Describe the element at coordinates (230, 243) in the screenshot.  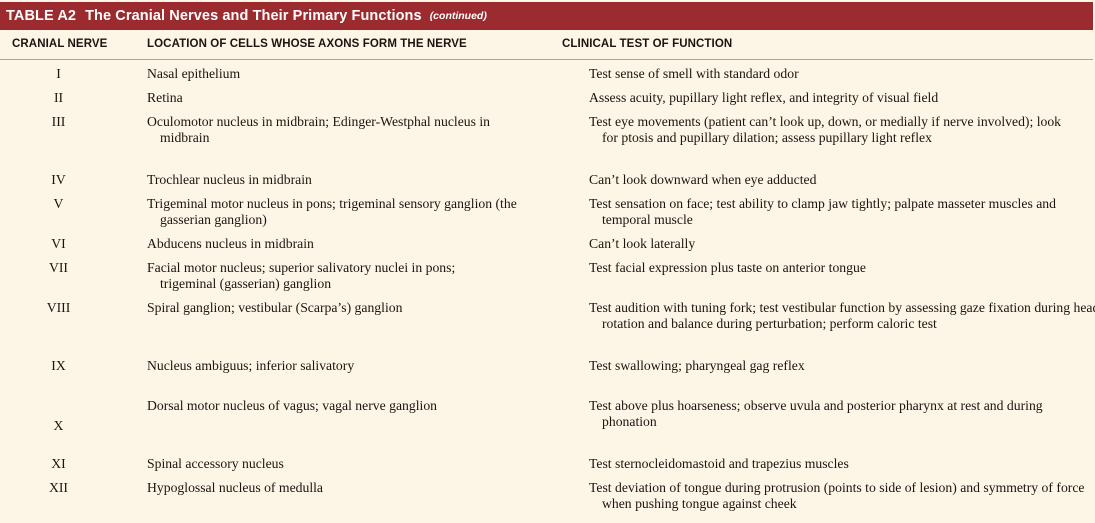
I see `nerve-location: Abducens nucleus in midbrain` at that location.